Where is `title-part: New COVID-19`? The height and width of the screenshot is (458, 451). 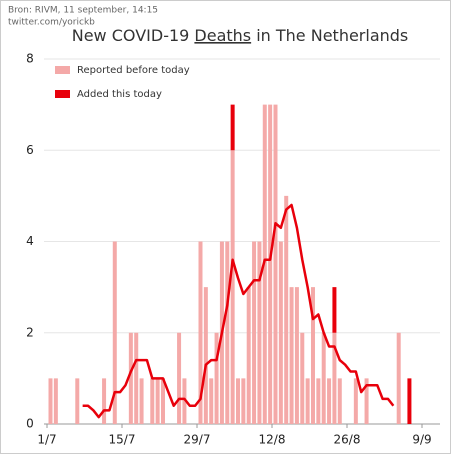 title-part: New COVID-19 is located at coordinates (133, 35).